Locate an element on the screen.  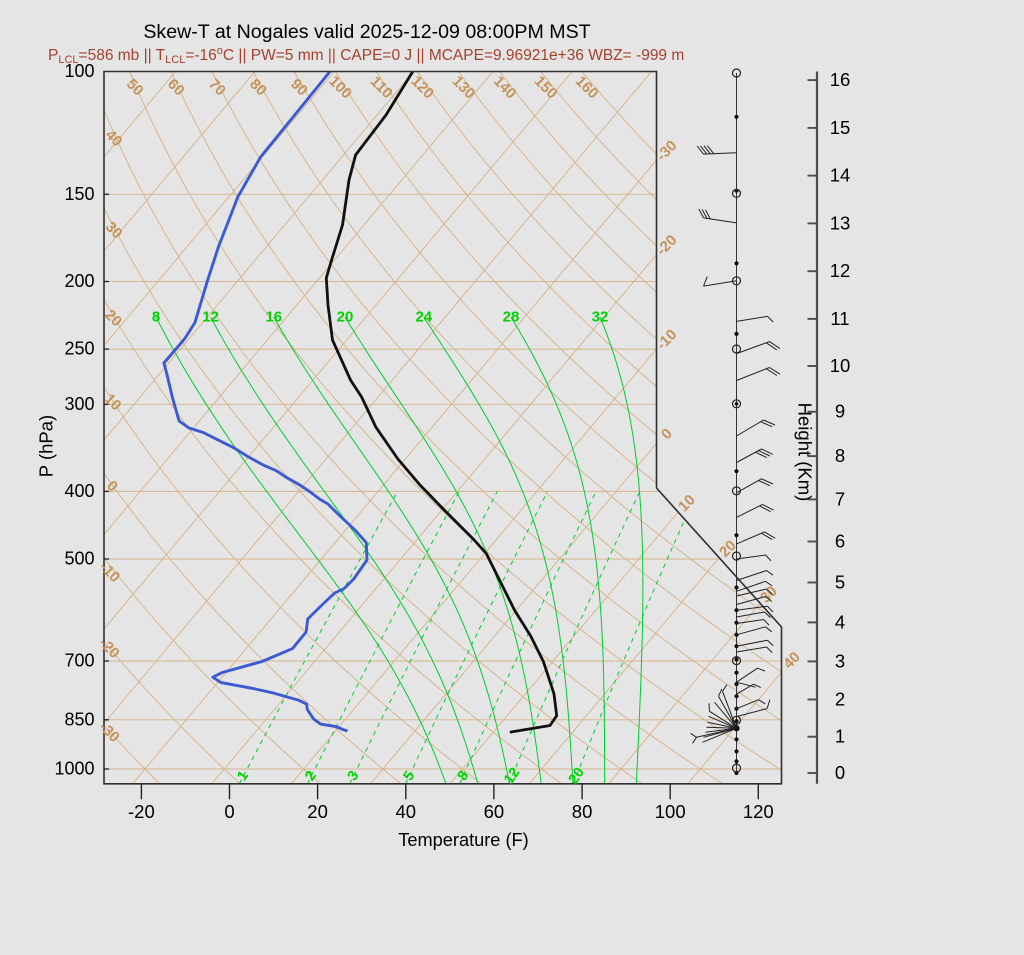
svg-text: 700 is located at coordinates (79, 661).